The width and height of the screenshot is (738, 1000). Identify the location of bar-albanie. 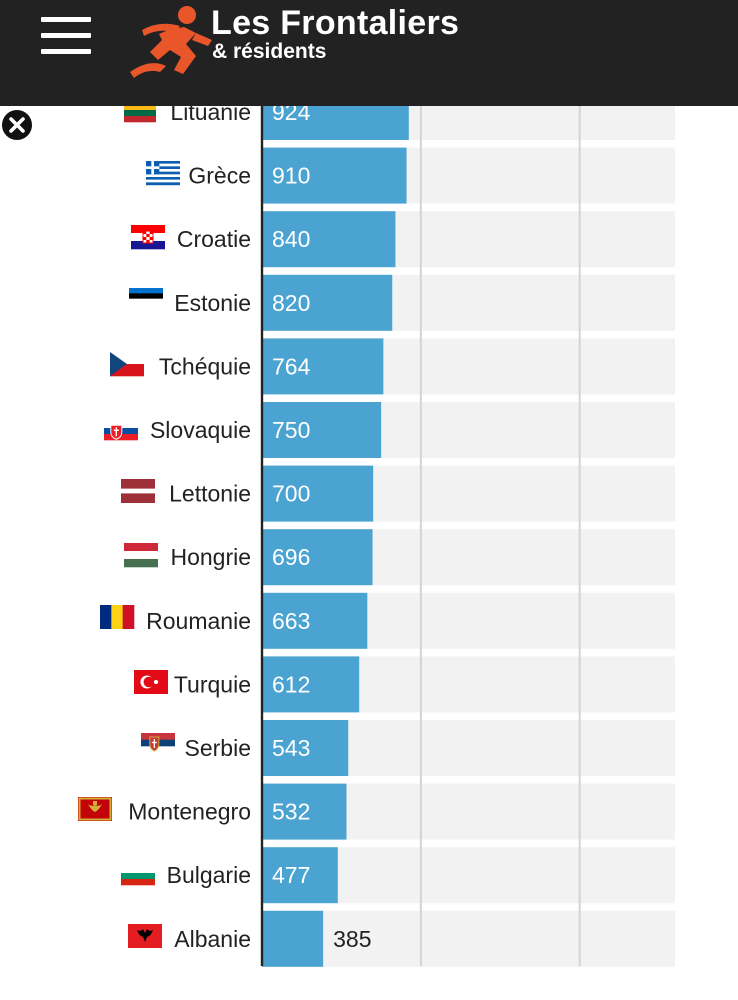
(293, 938).